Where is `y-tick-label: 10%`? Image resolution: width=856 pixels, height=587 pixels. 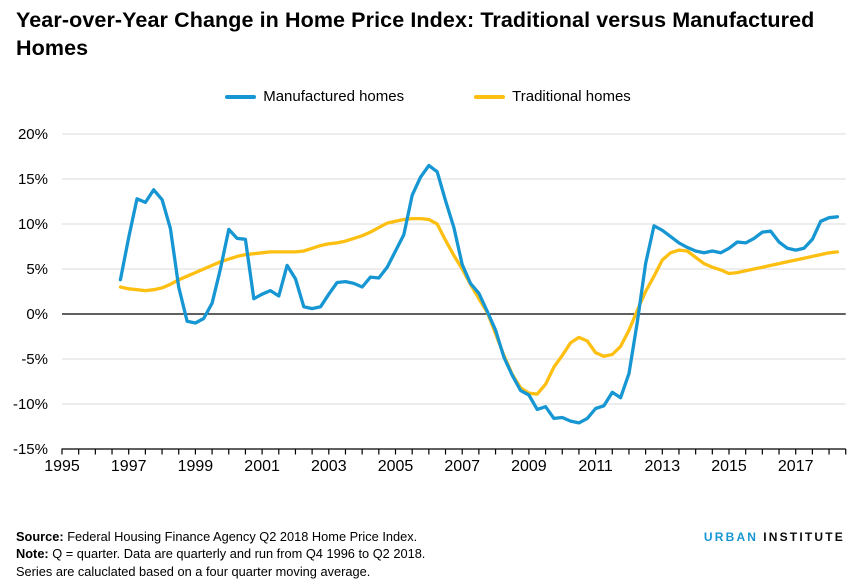 y-tick-label: 10% is located at coordinates (33, 224).